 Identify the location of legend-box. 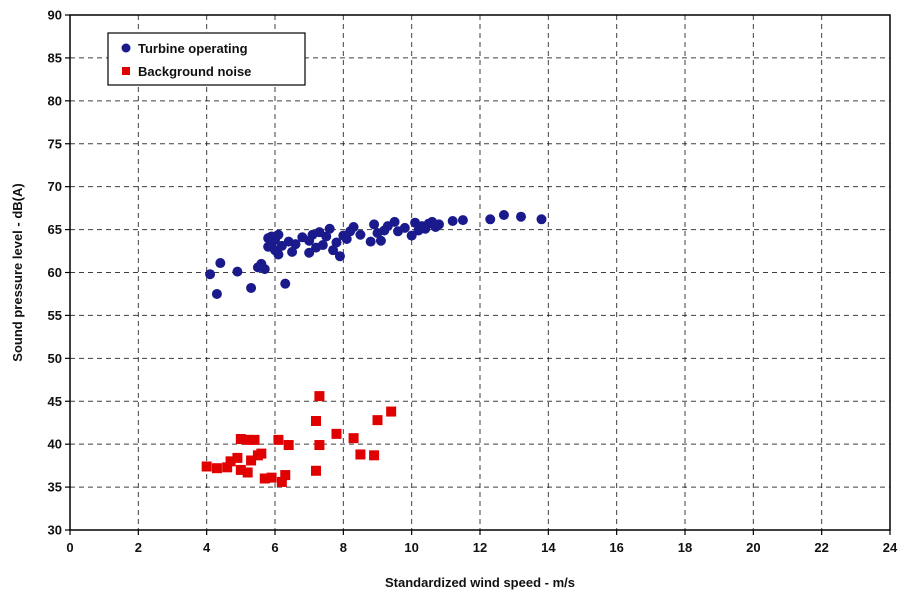
(206, 59).